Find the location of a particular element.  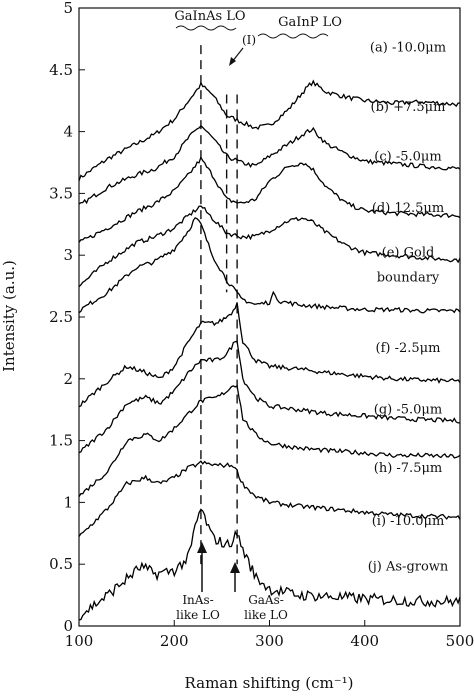

y-tick-label: 2.5 is located at coordinates (61, 317).